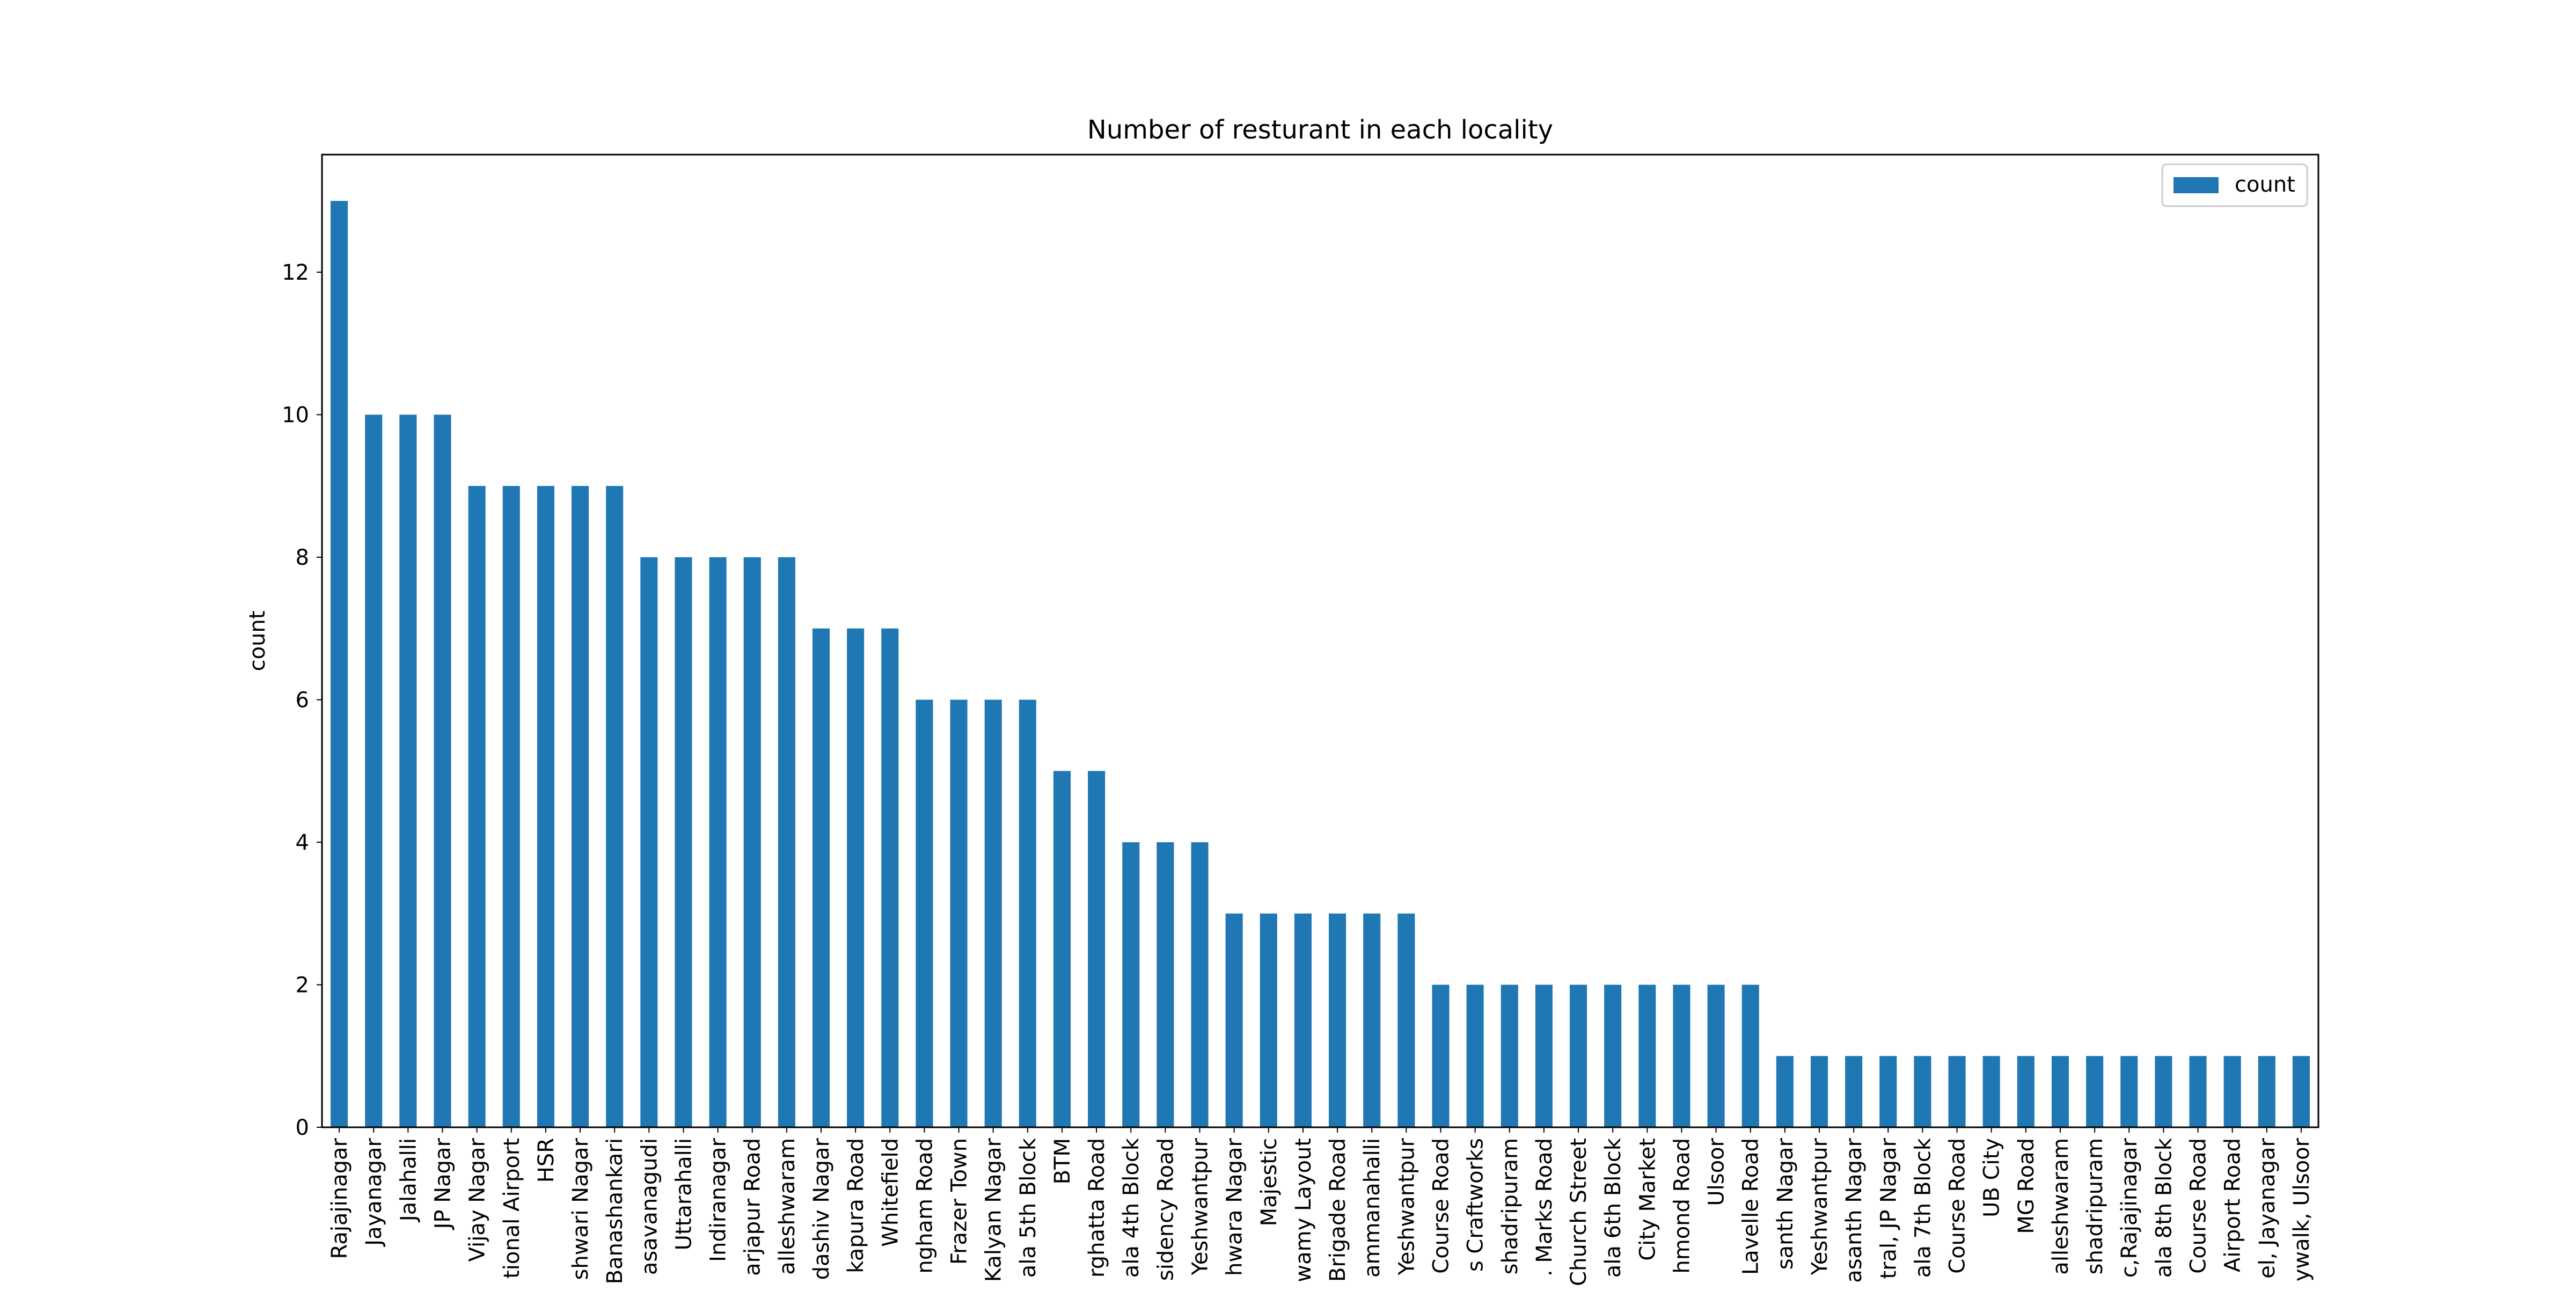  Describe the element at coordinates (1372, 1208) in the screenshot. I see `x-tick-label: ammanahalli` at that location.